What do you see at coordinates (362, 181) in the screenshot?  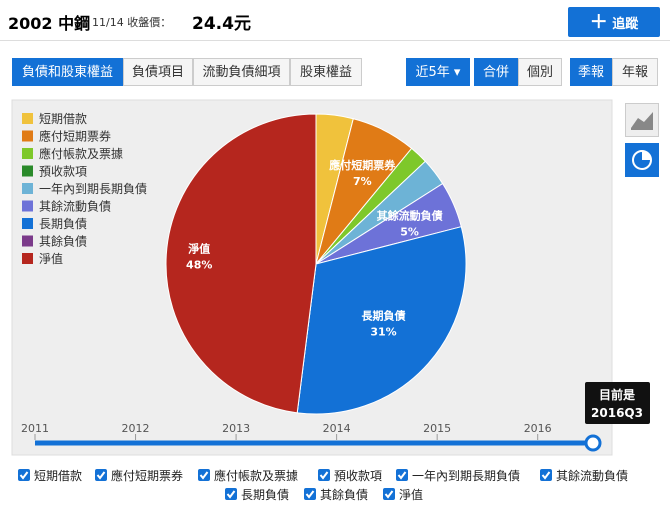 I see `slice-value: 7%` at bounding box center [362, 181].